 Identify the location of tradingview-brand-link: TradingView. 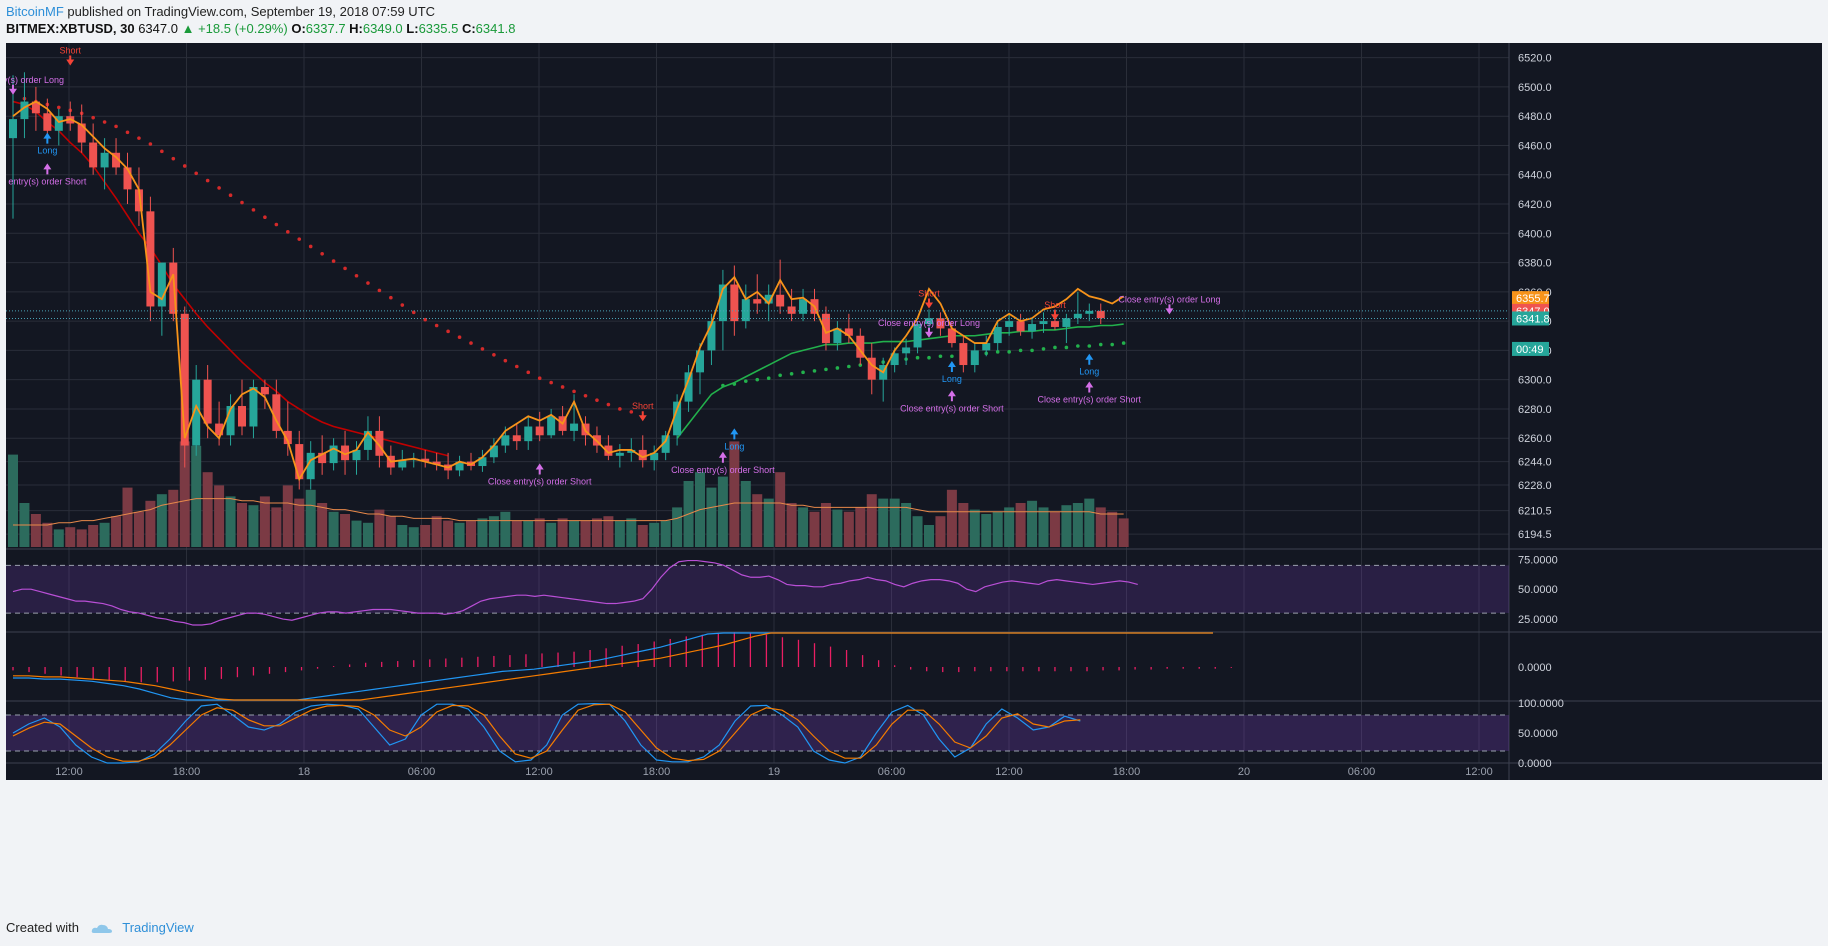
(158, 927).